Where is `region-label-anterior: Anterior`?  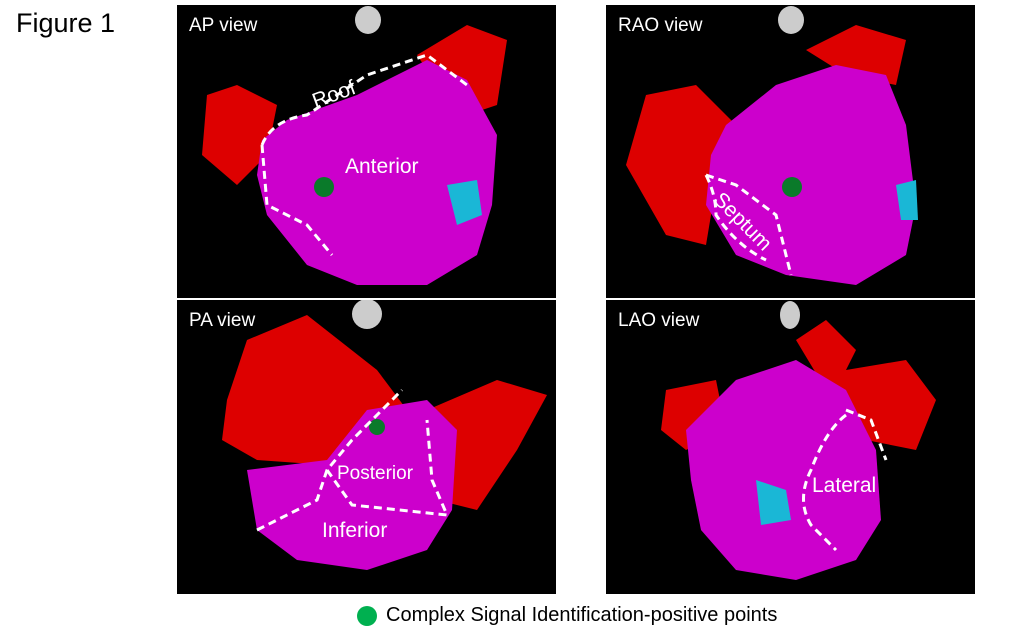 region-label-anterior: Anterior is located at coordinates (382, 166).